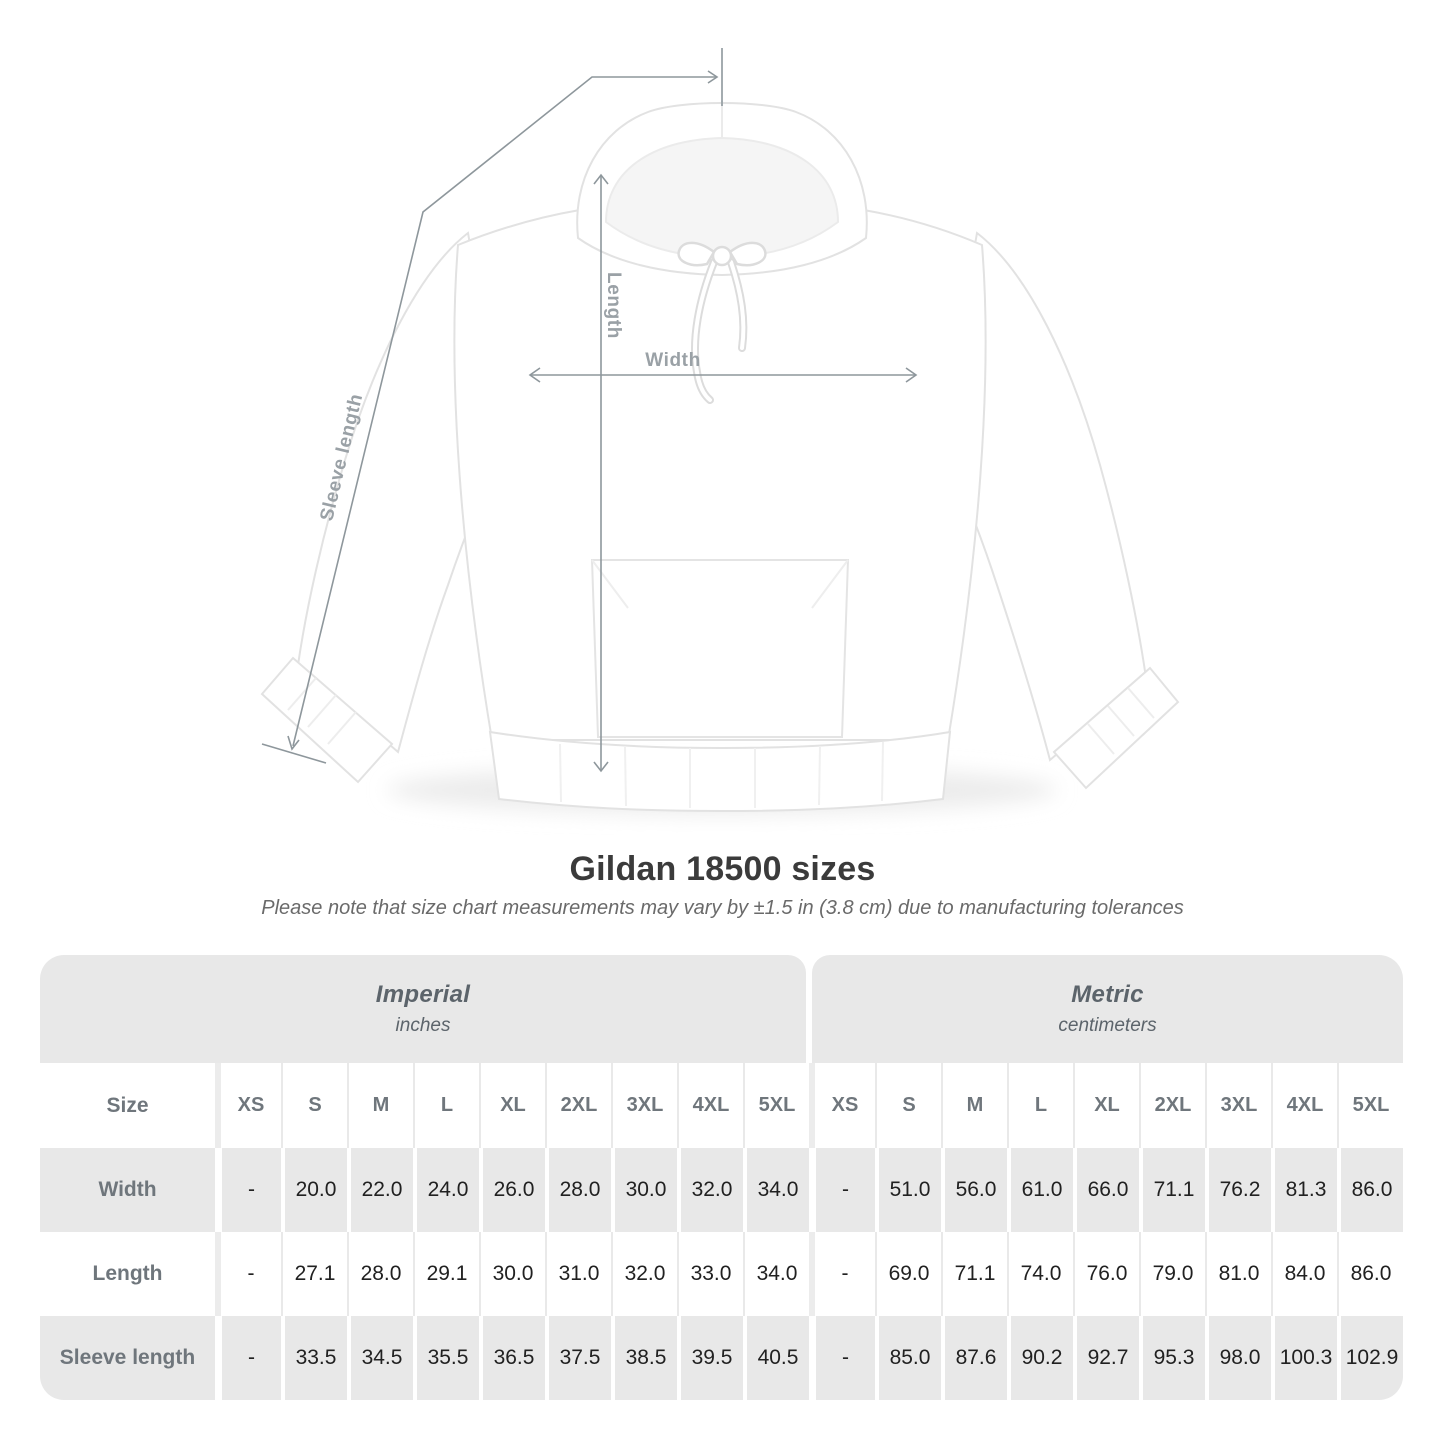 This screenshot has width=1445, height=1445. I want to click on imperial-value-cell: 39.5, so click(710, 1358).